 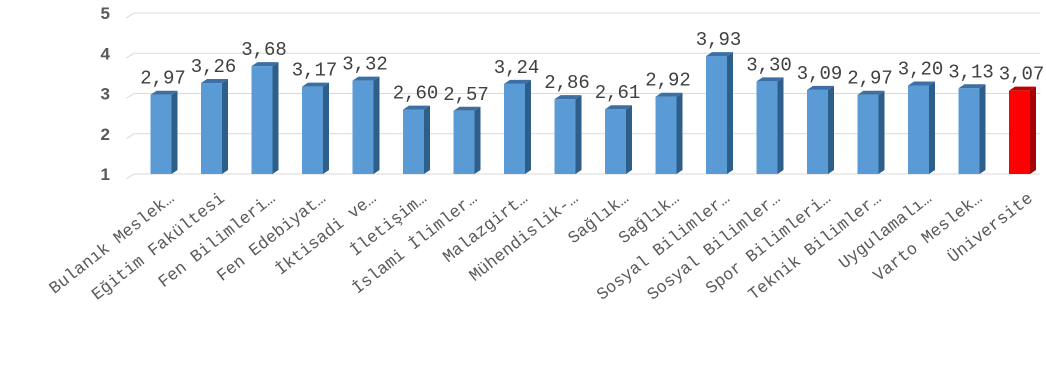 I want to click on data-label: 3,24, so click(x=517, y=68).